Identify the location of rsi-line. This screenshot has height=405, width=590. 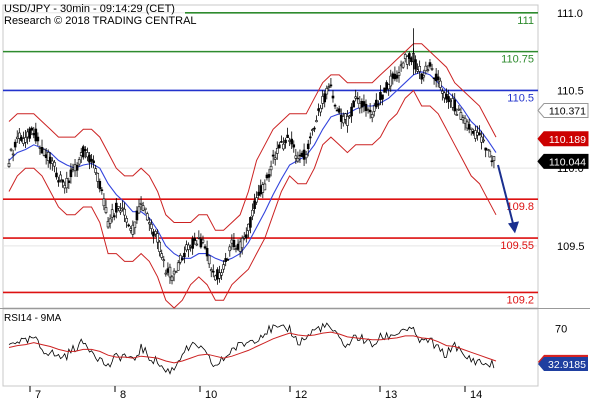
(251, 348).